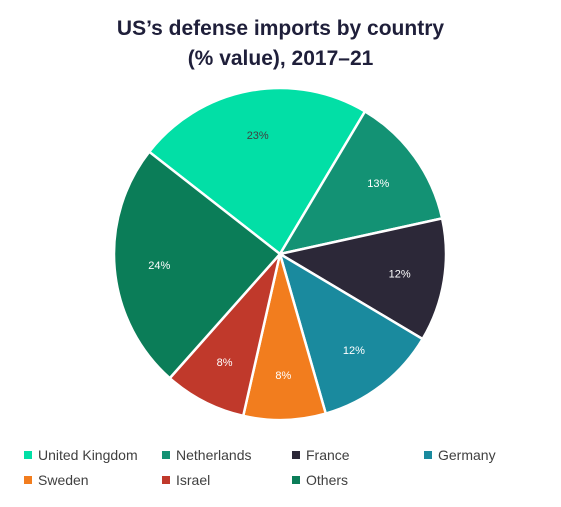 The width and height of the screenshot is (561, 507). Describe the element at coordinates (159, 266) in the screenshot. I see `slice-label-others: 24%` at that location.